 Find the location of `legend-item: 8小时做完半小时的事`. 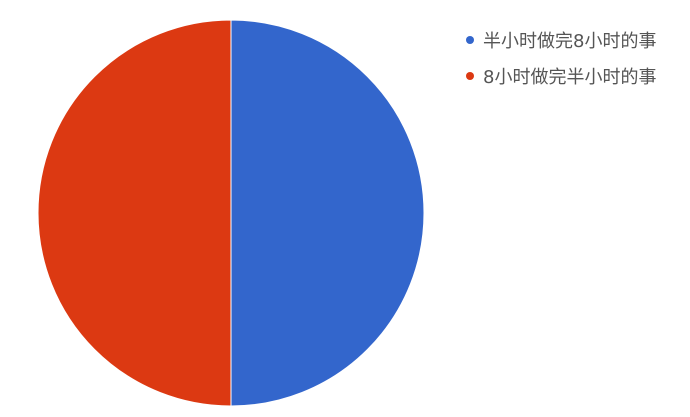

legend-item: 8小时做完半小时的事 is located at coordinates (561, 76).